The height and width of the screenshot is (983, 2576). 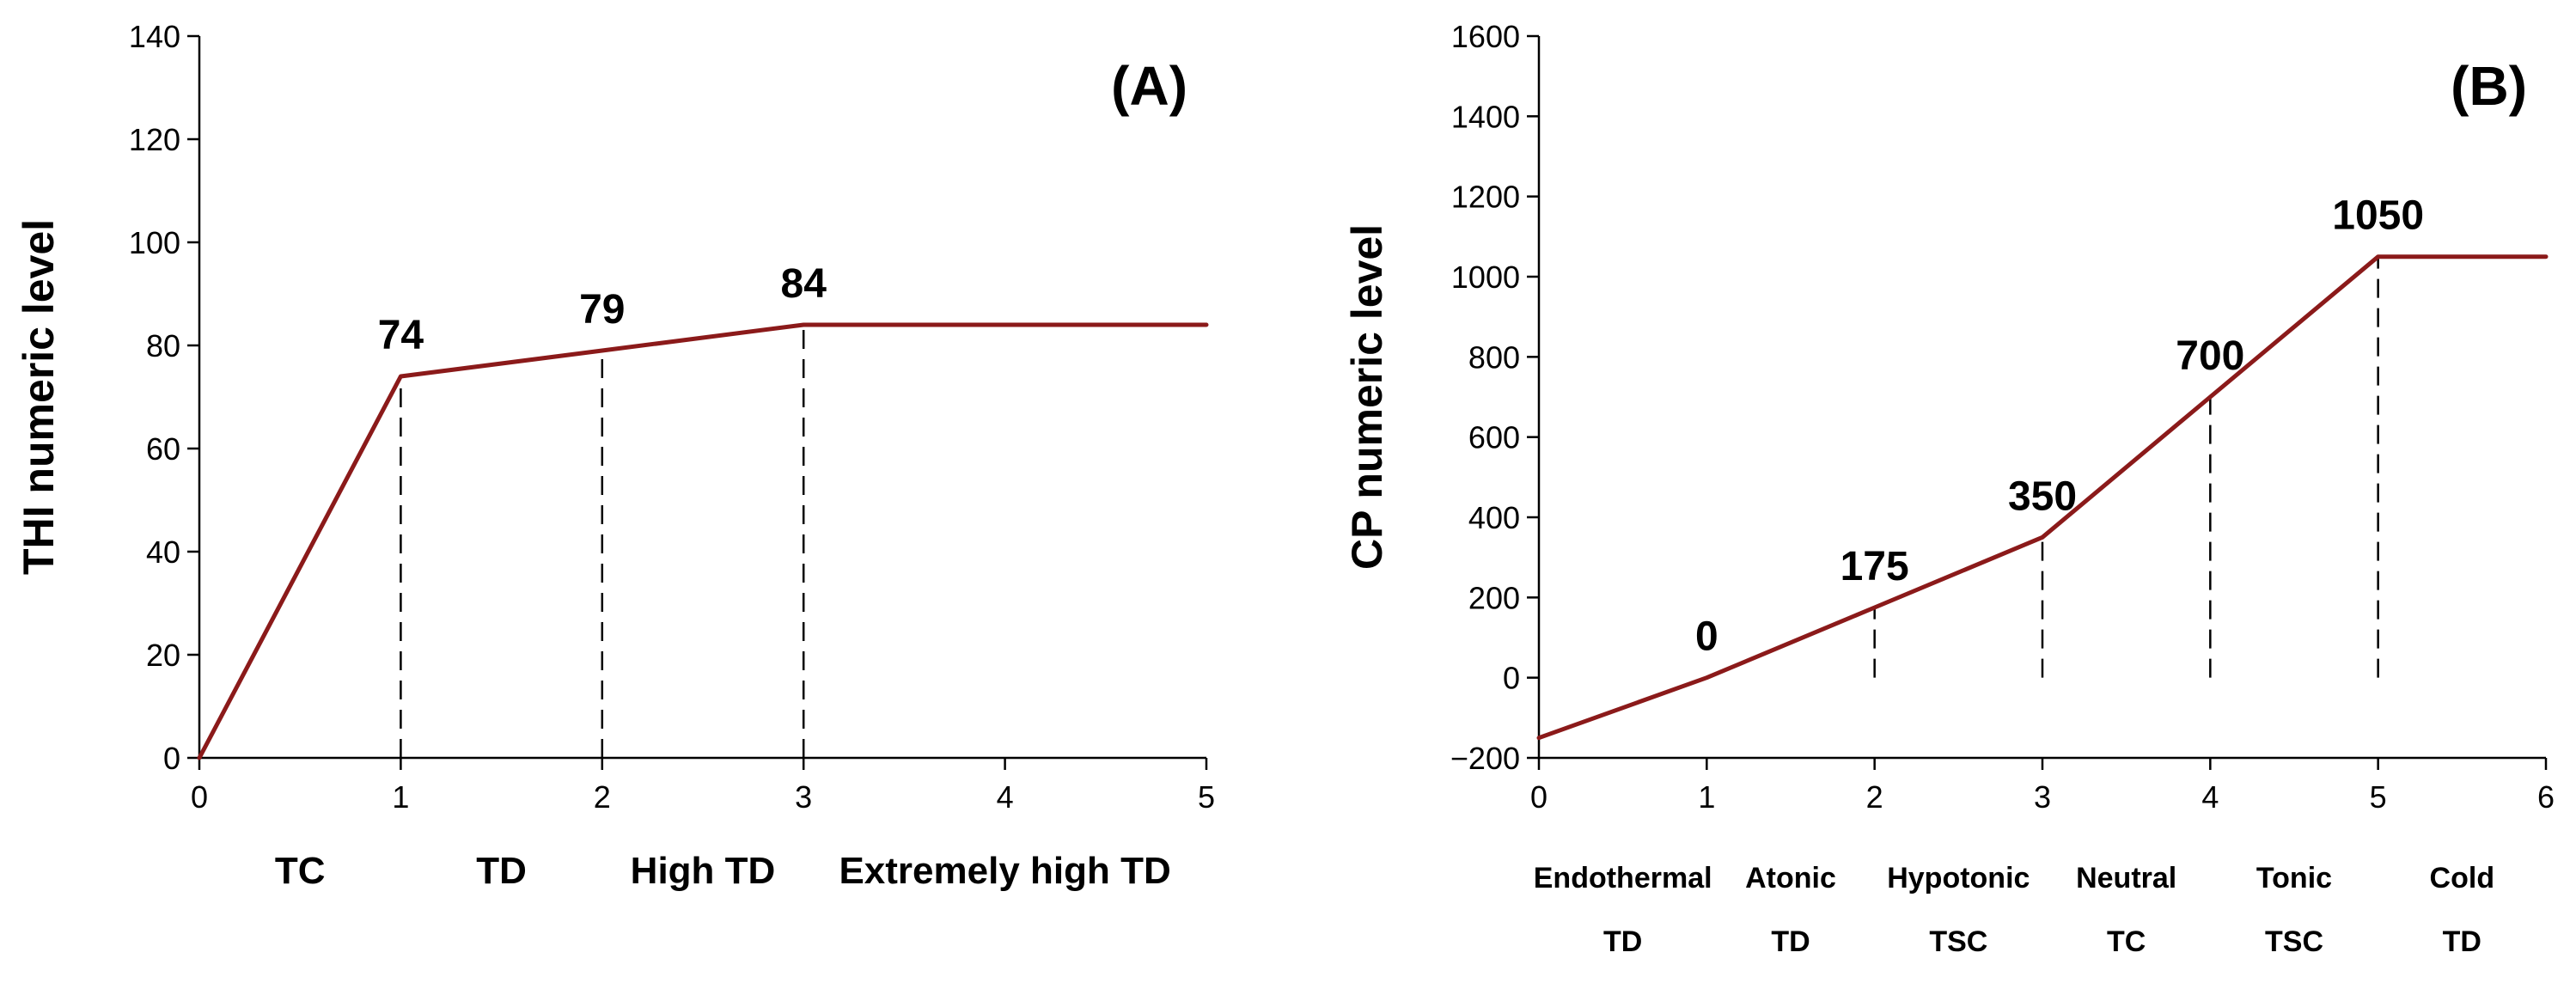 I want to click on b-y-tick-label: 800, so click(x=1494, y=357).